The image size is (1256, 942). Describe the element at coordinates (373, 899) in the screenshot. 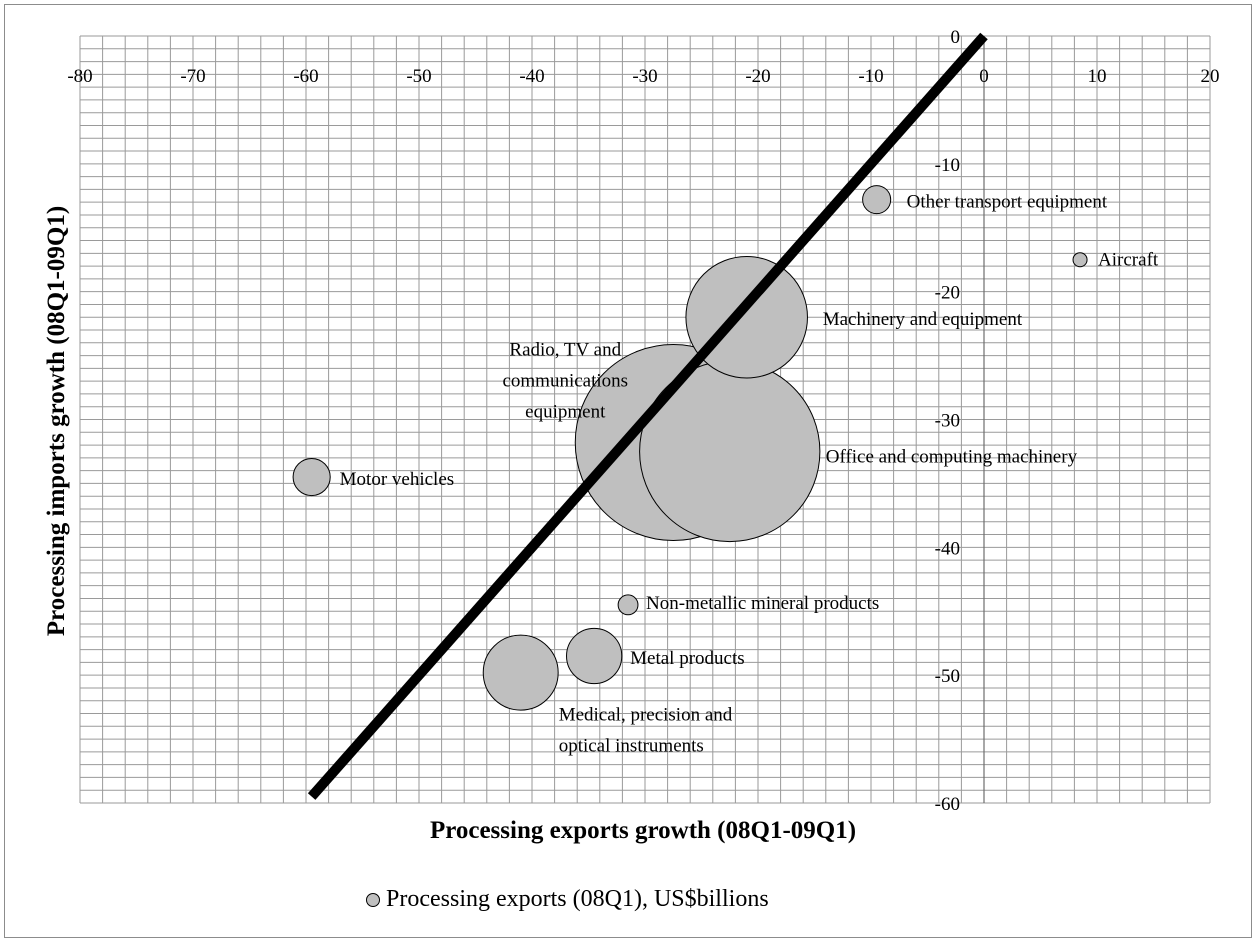

I see `legend-marker` at that location.